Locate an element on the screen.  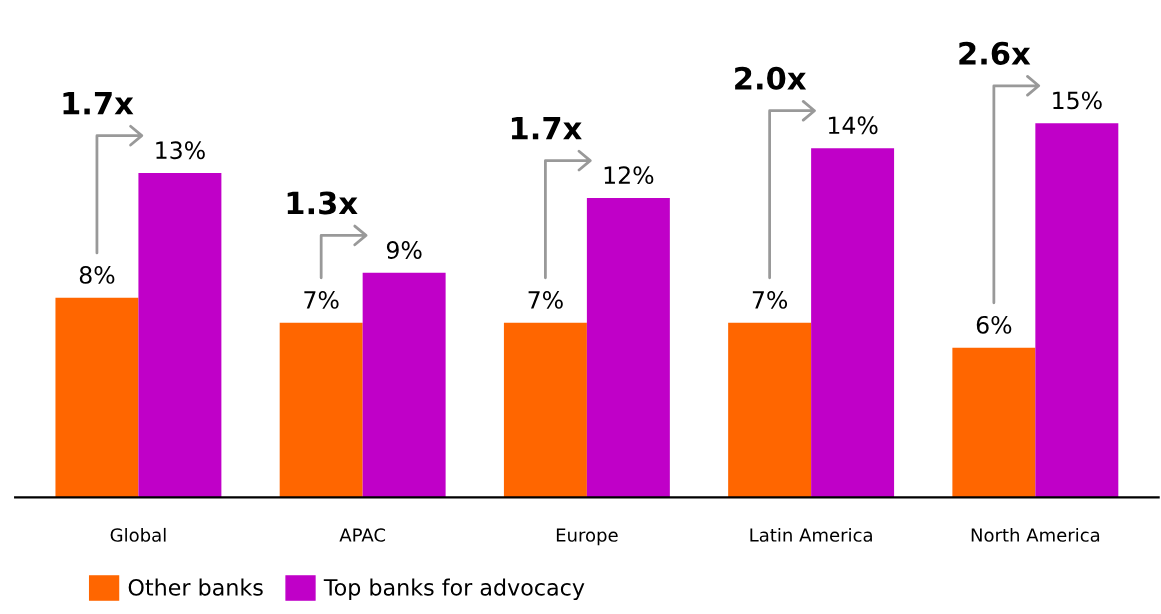
x-tick-label: Latin America is located at coordinates (811, 534).